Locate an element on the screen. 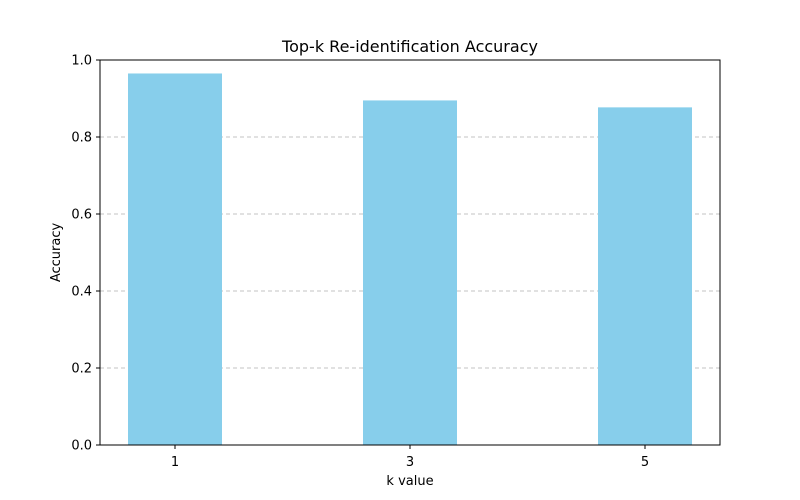 This screenshot has height=500, width=800. y-tick-label: 0.4 is located at coordinates (81, 292).